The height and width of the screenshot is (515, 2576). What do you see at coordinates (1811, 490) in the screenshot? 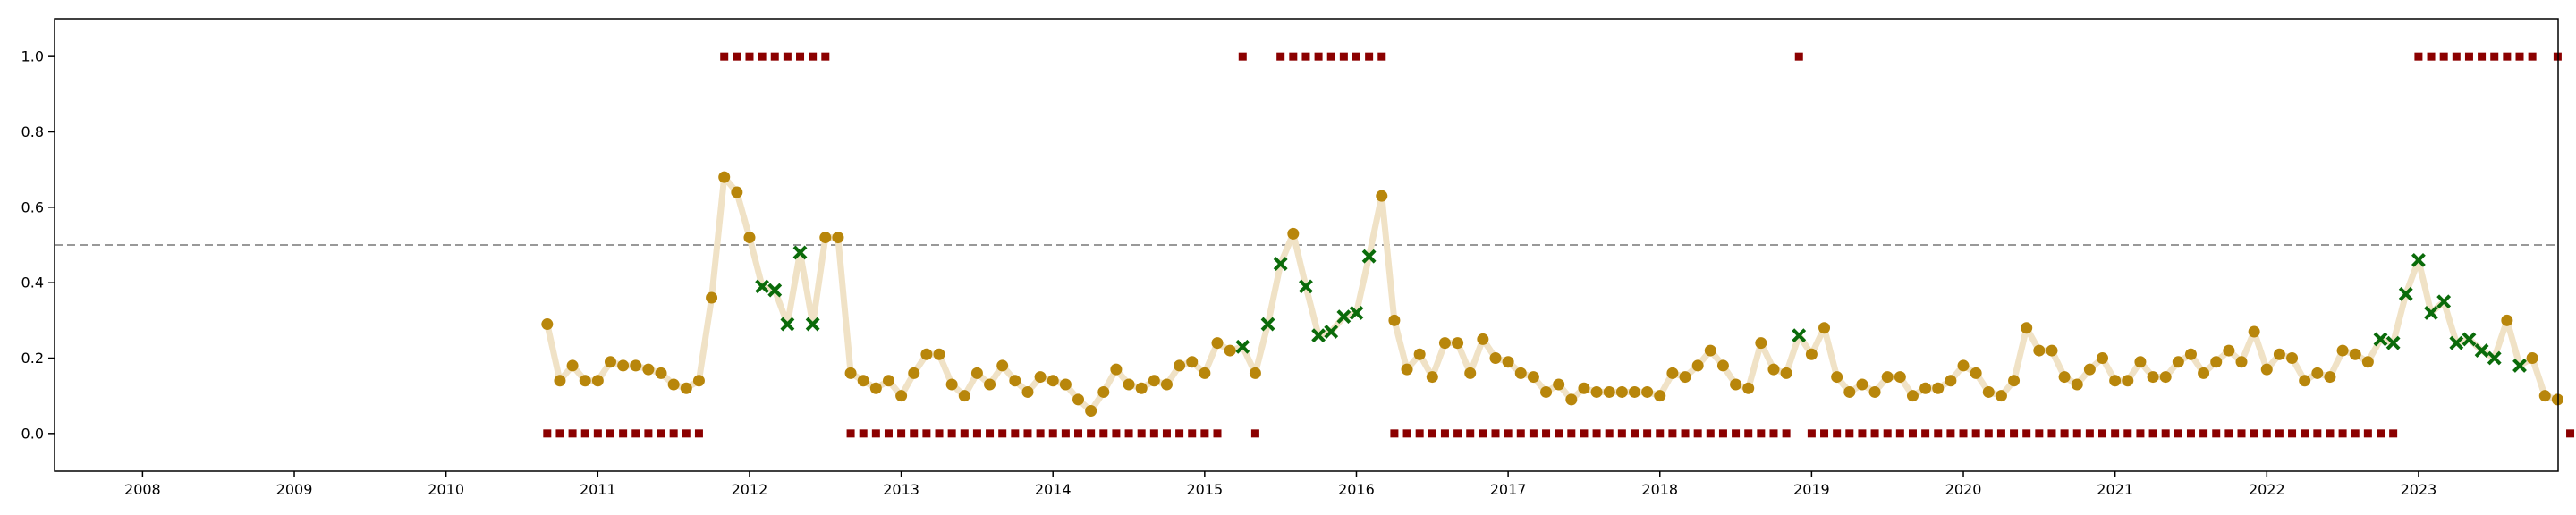
I see `x-tick-label: 2019` at bounding box center [1811, 490].